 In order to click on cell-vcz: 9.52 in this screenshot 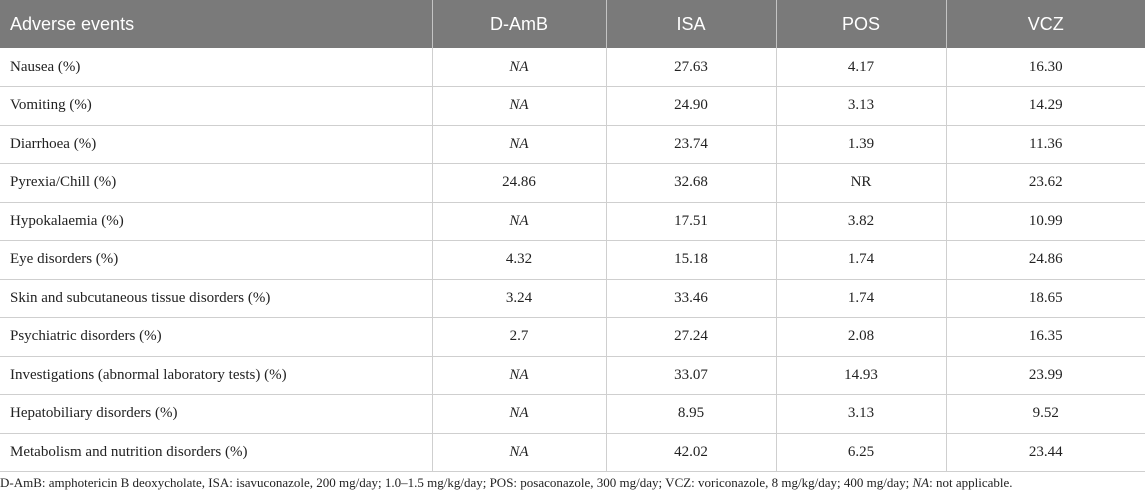, I will do `click(1045, 414)`.